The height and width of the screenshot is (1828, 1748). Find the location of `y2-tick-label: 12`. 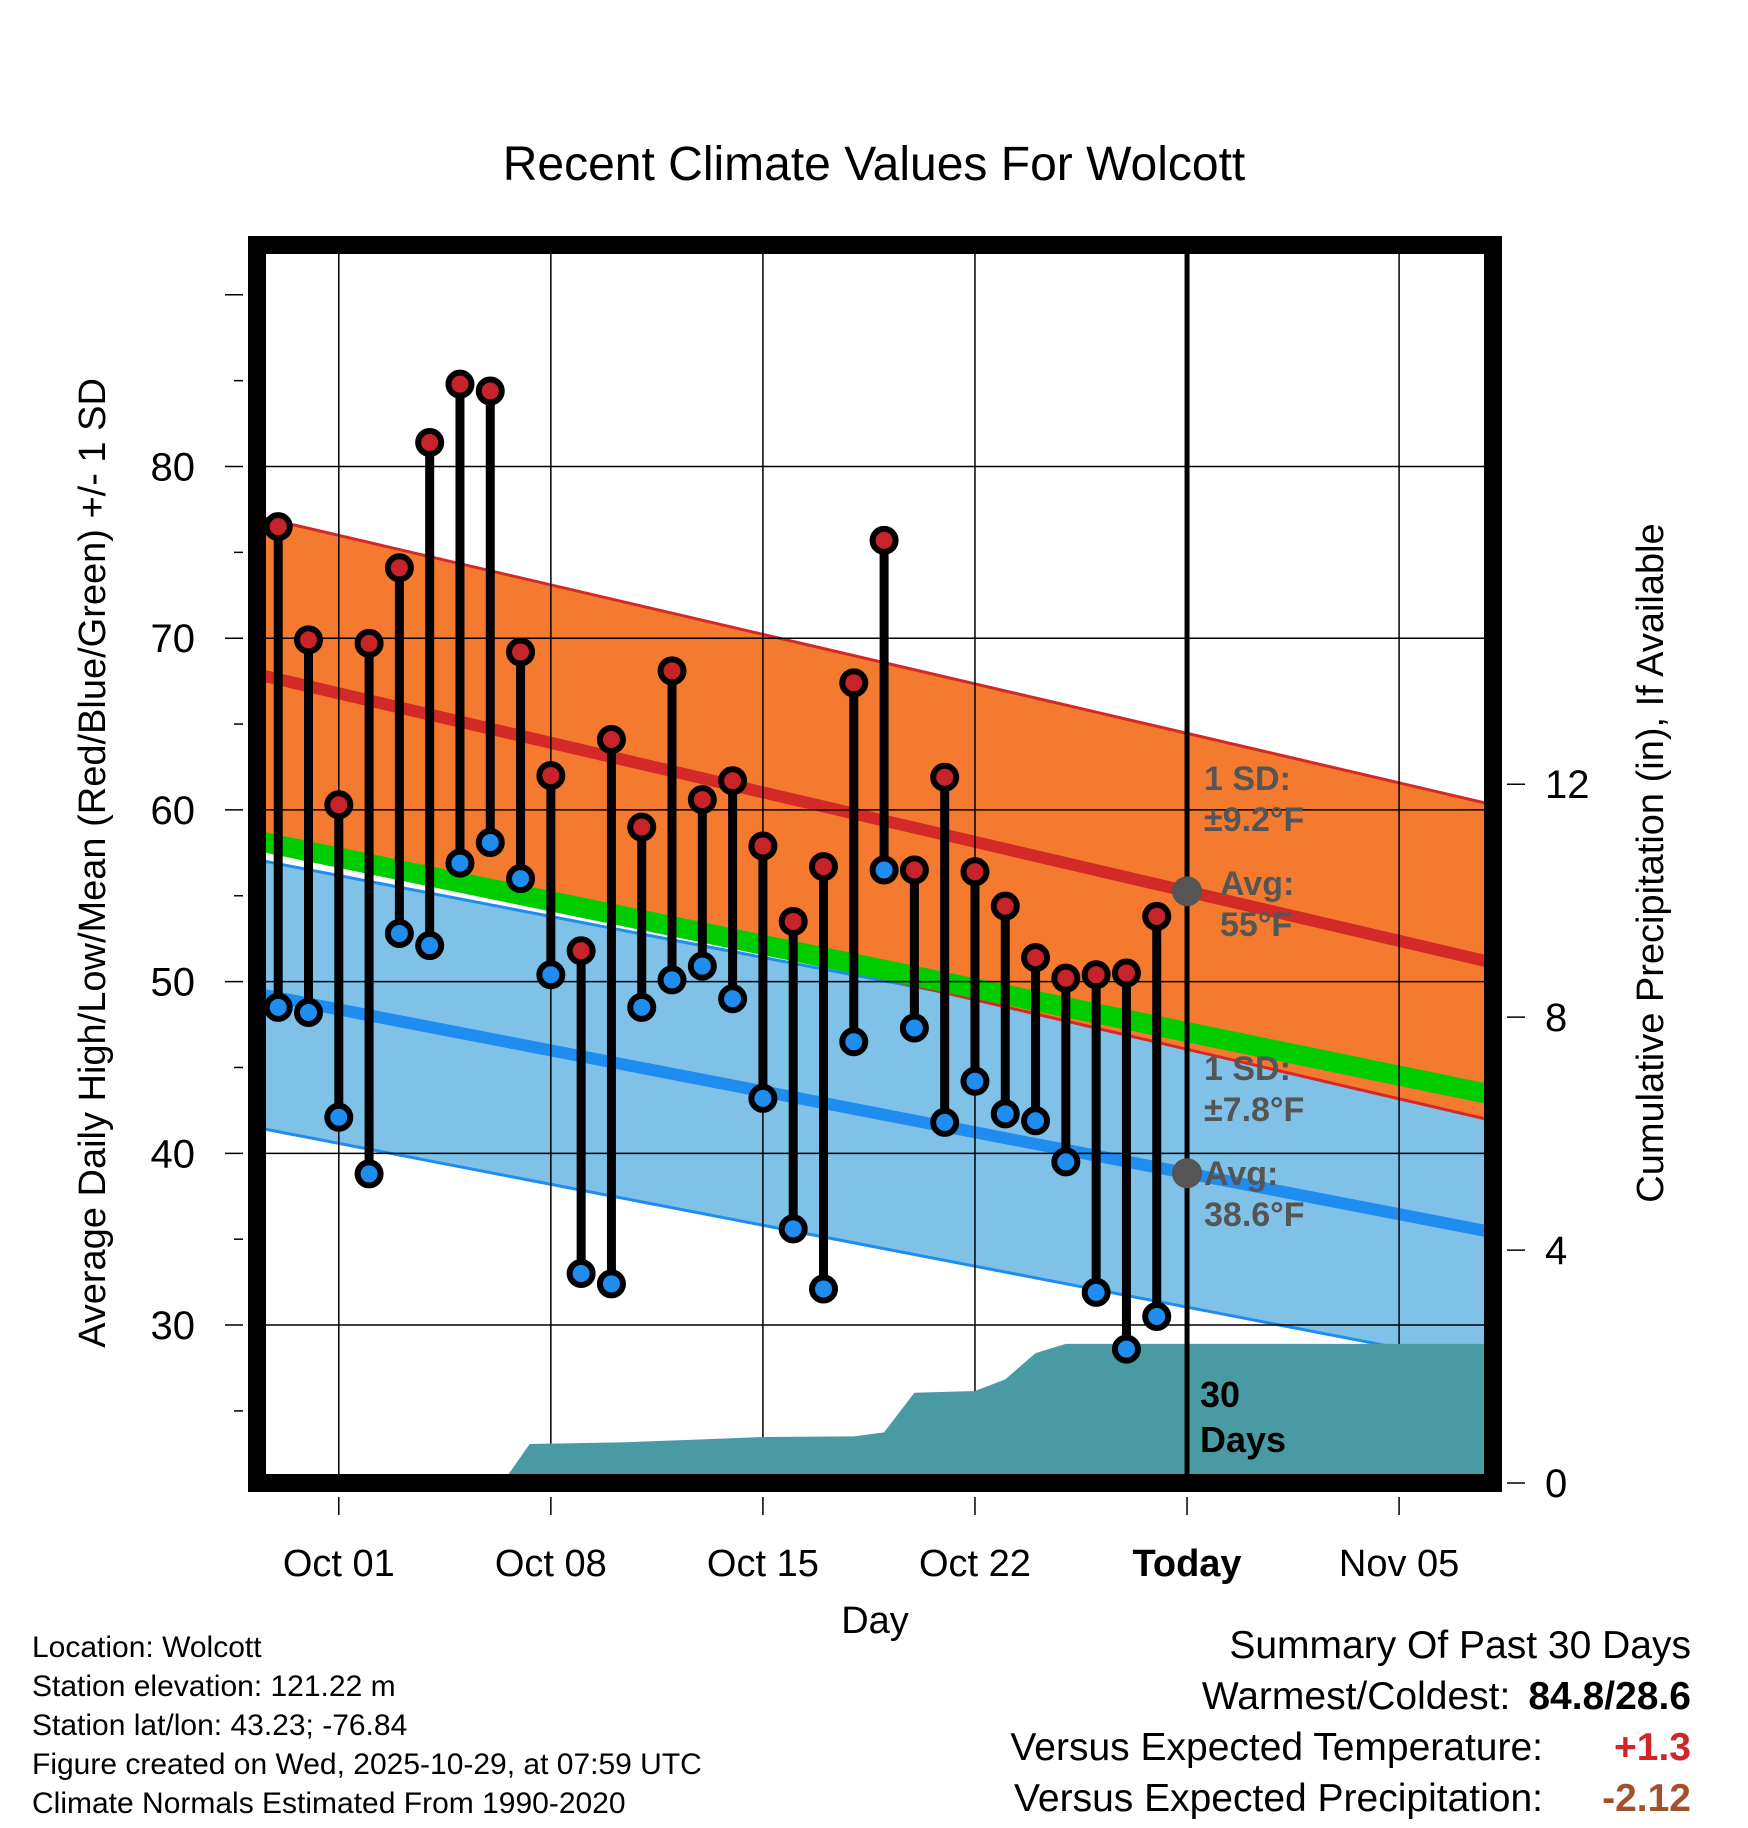

y2-tick-label: 12 is located at coordinates (1567, 785).